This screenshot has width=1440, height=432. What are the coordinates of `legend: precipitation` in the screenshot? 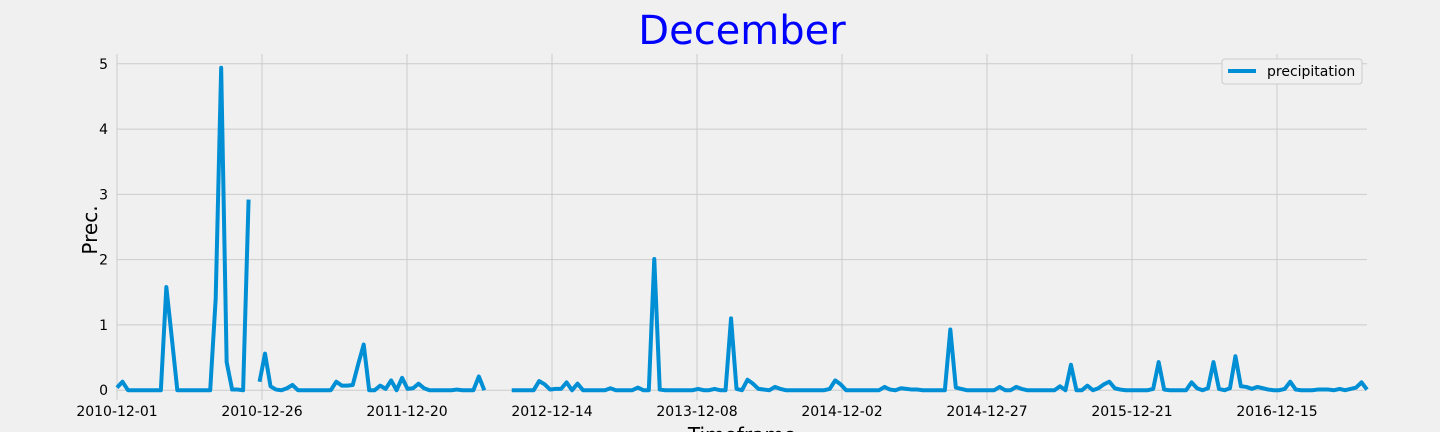 It's located at (1292, 71).